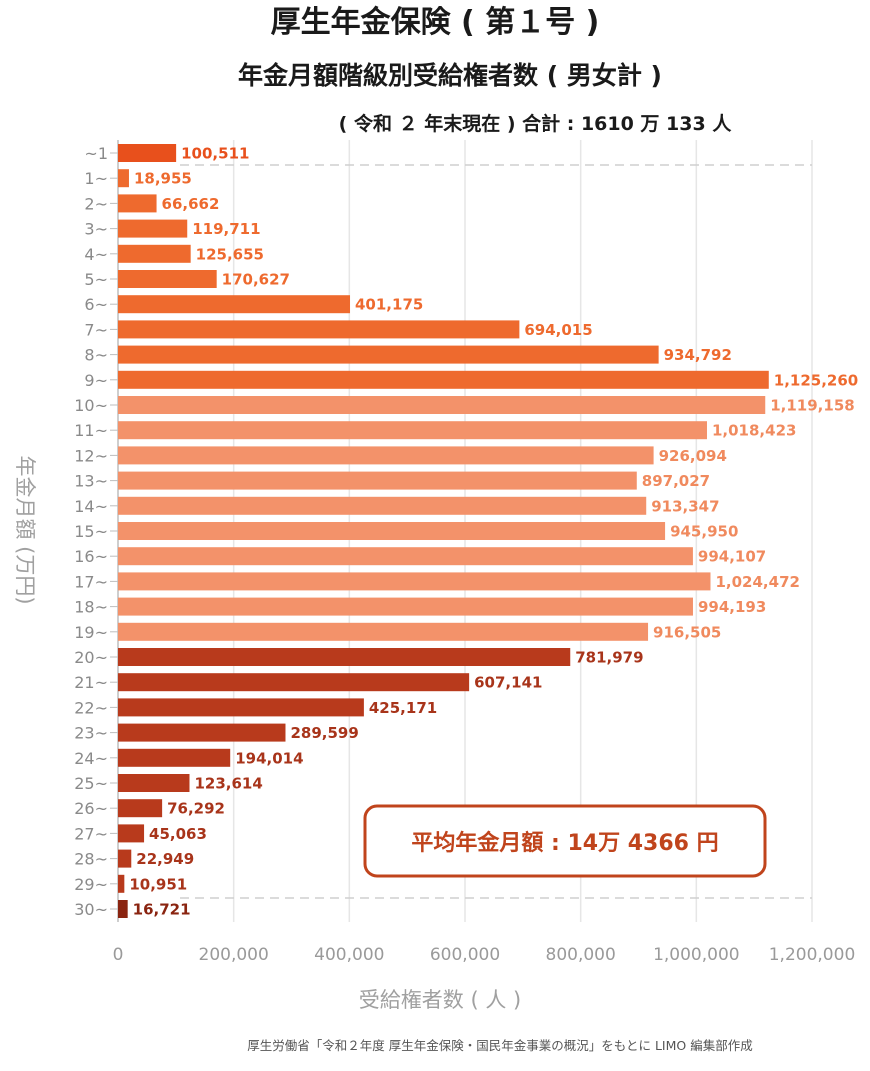 The height and width of the screenshot is (1071, 870). I want to click on x-tick-label: 1,000,000, so click(696, 955).